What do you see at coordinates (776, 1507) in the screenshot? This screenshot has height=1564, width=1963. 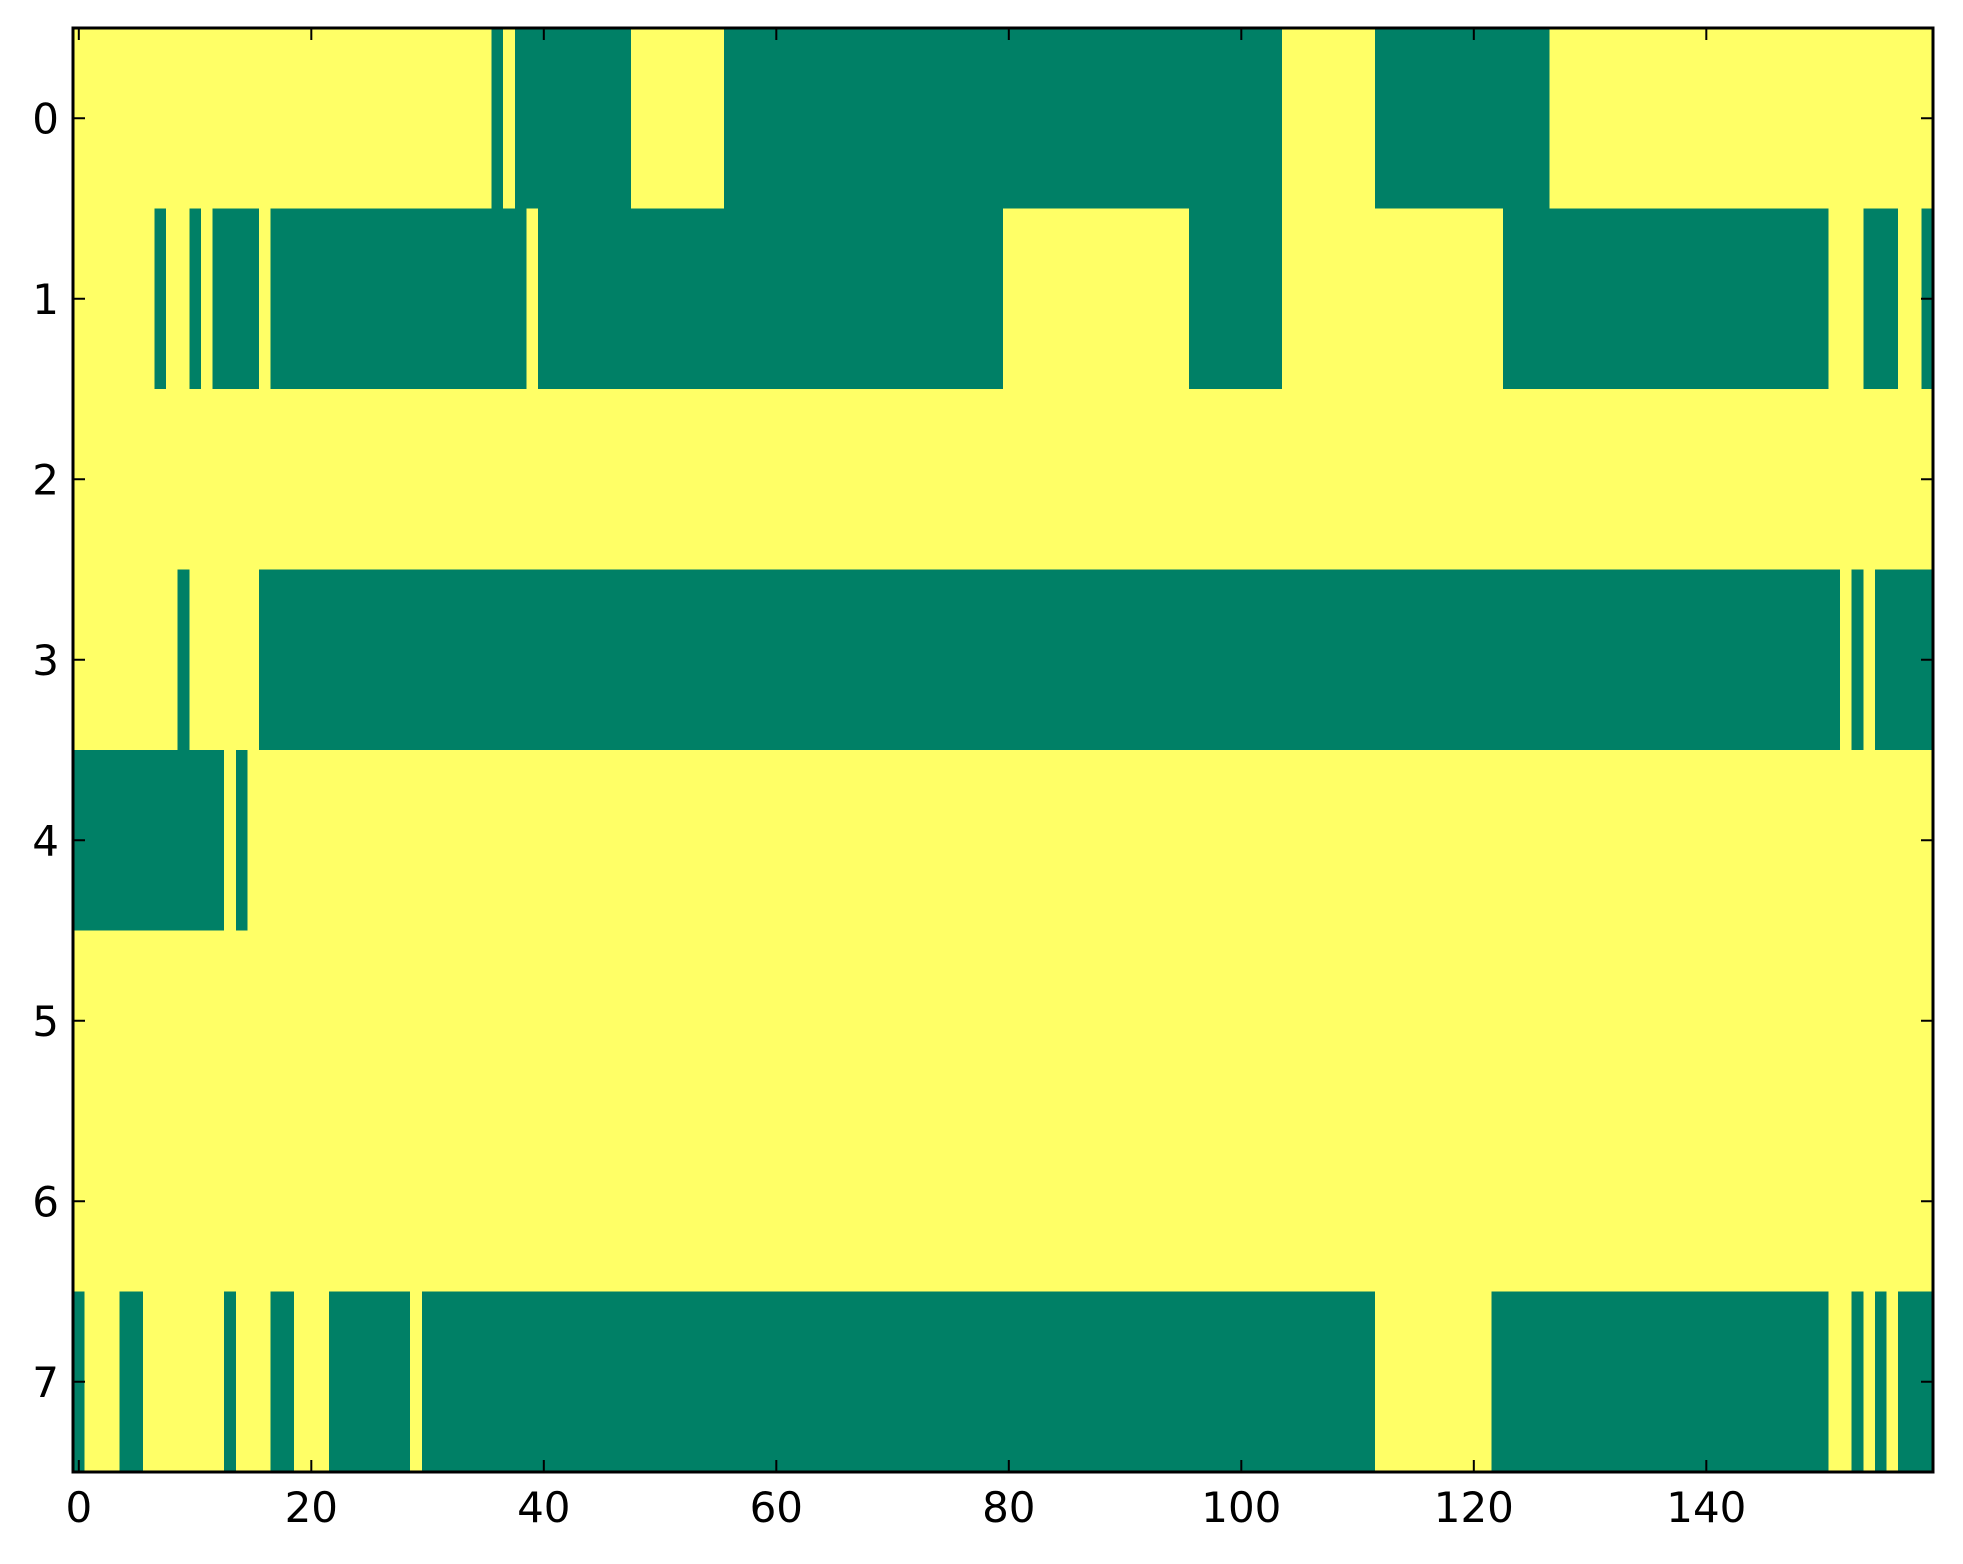 I see `x-tick-label: 60` at bounding box center [776, 1507].